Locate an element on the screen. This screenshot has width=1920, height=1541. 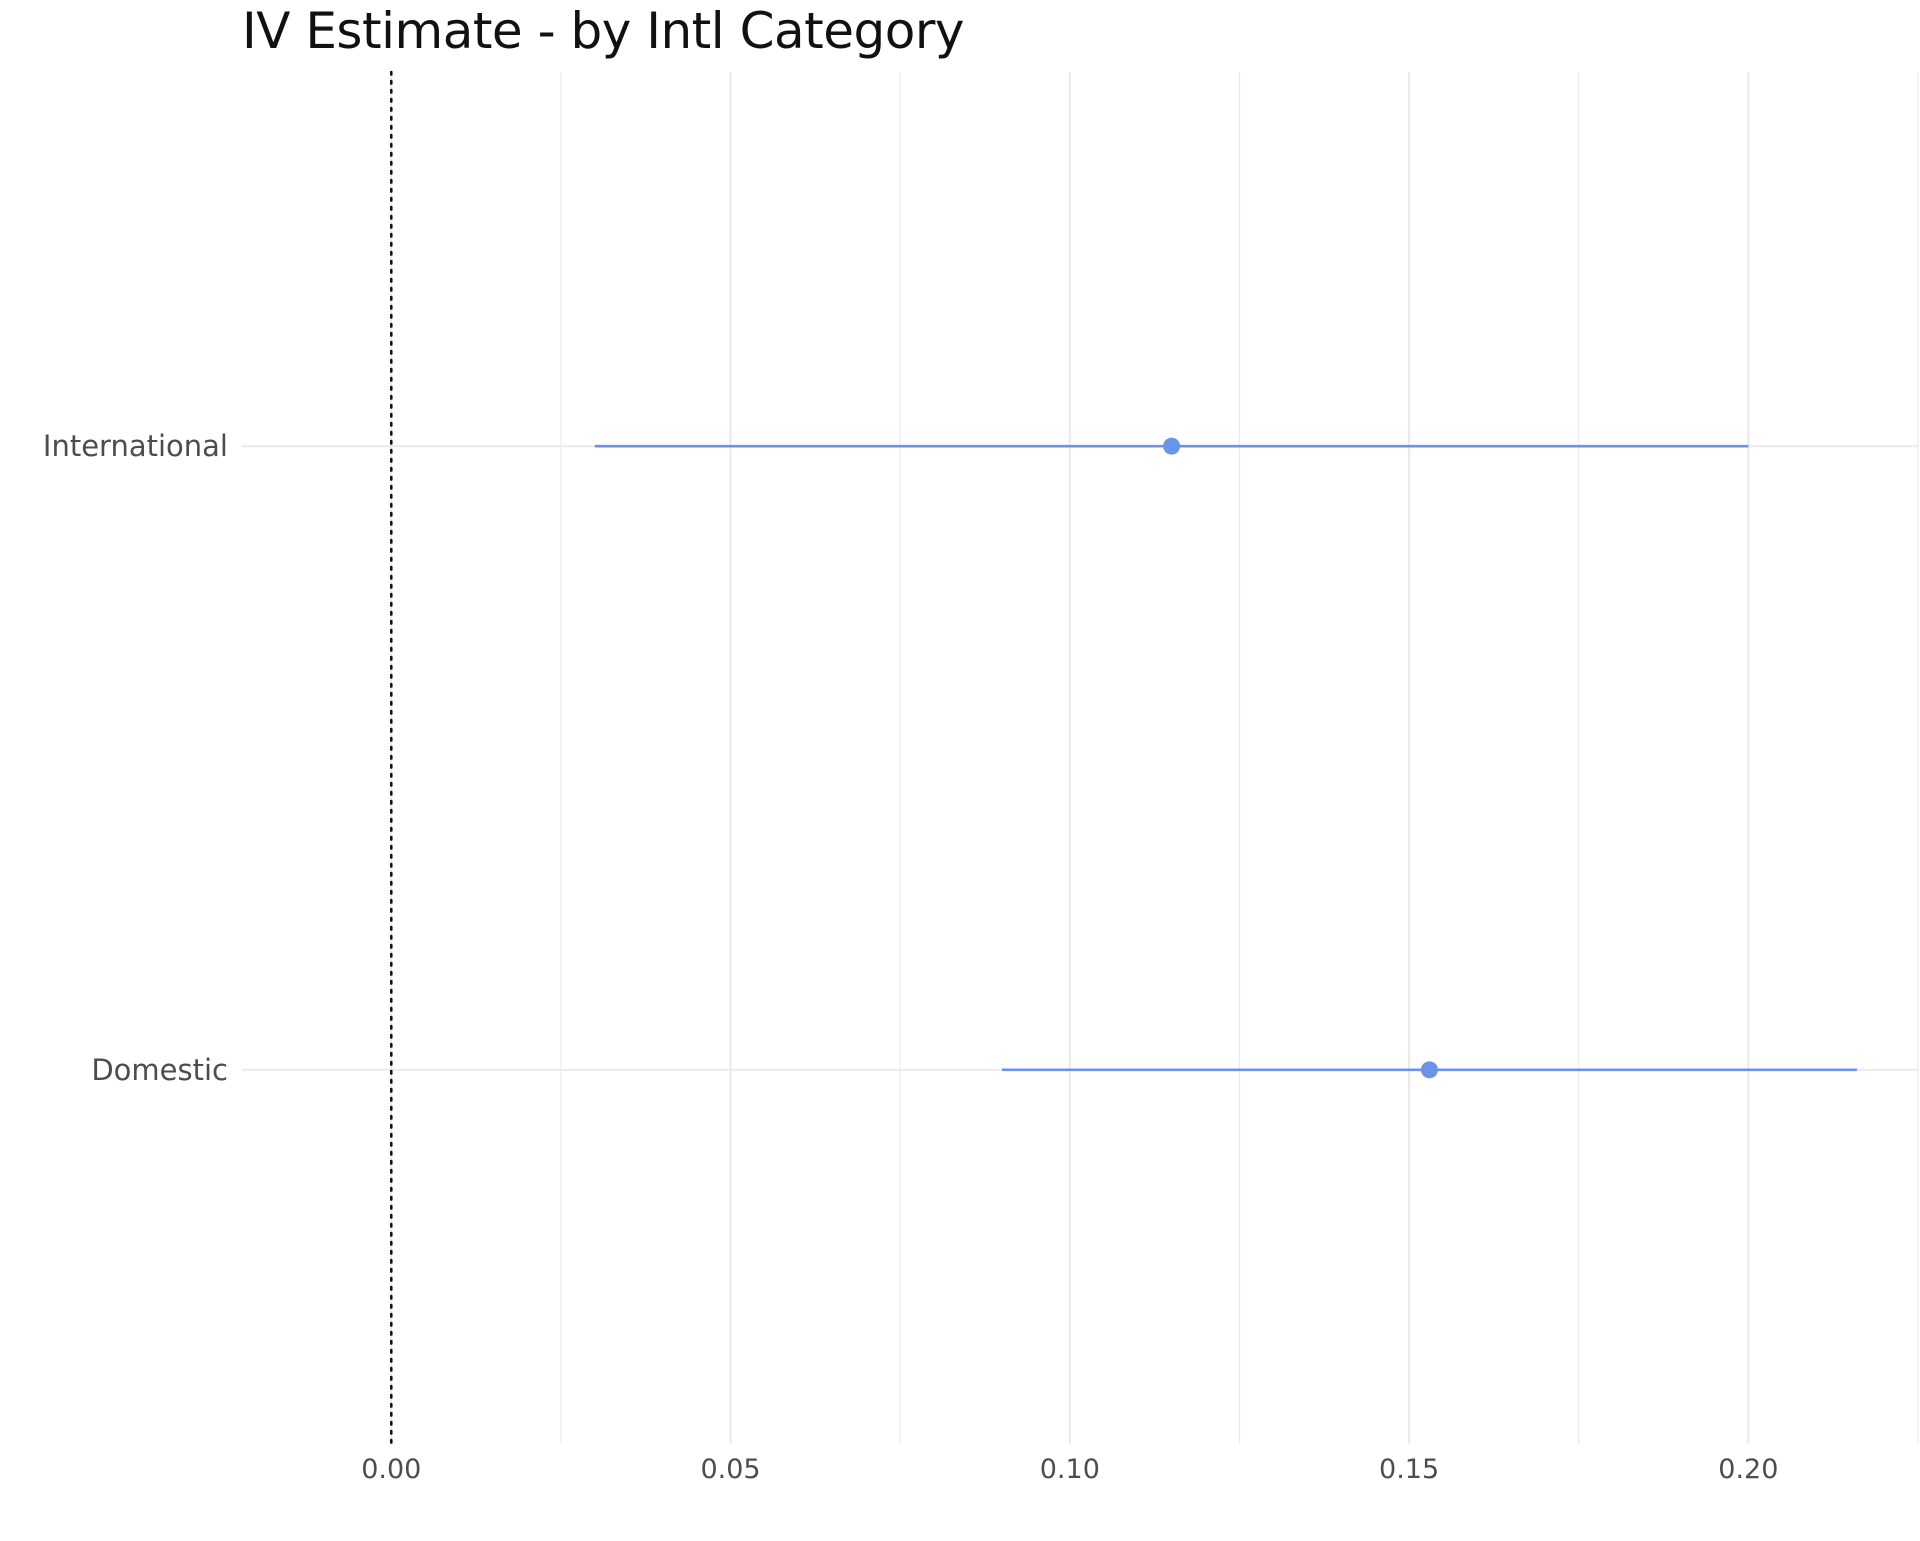
x-tick-label: 0.05 is located at coordinates (730, 1469).